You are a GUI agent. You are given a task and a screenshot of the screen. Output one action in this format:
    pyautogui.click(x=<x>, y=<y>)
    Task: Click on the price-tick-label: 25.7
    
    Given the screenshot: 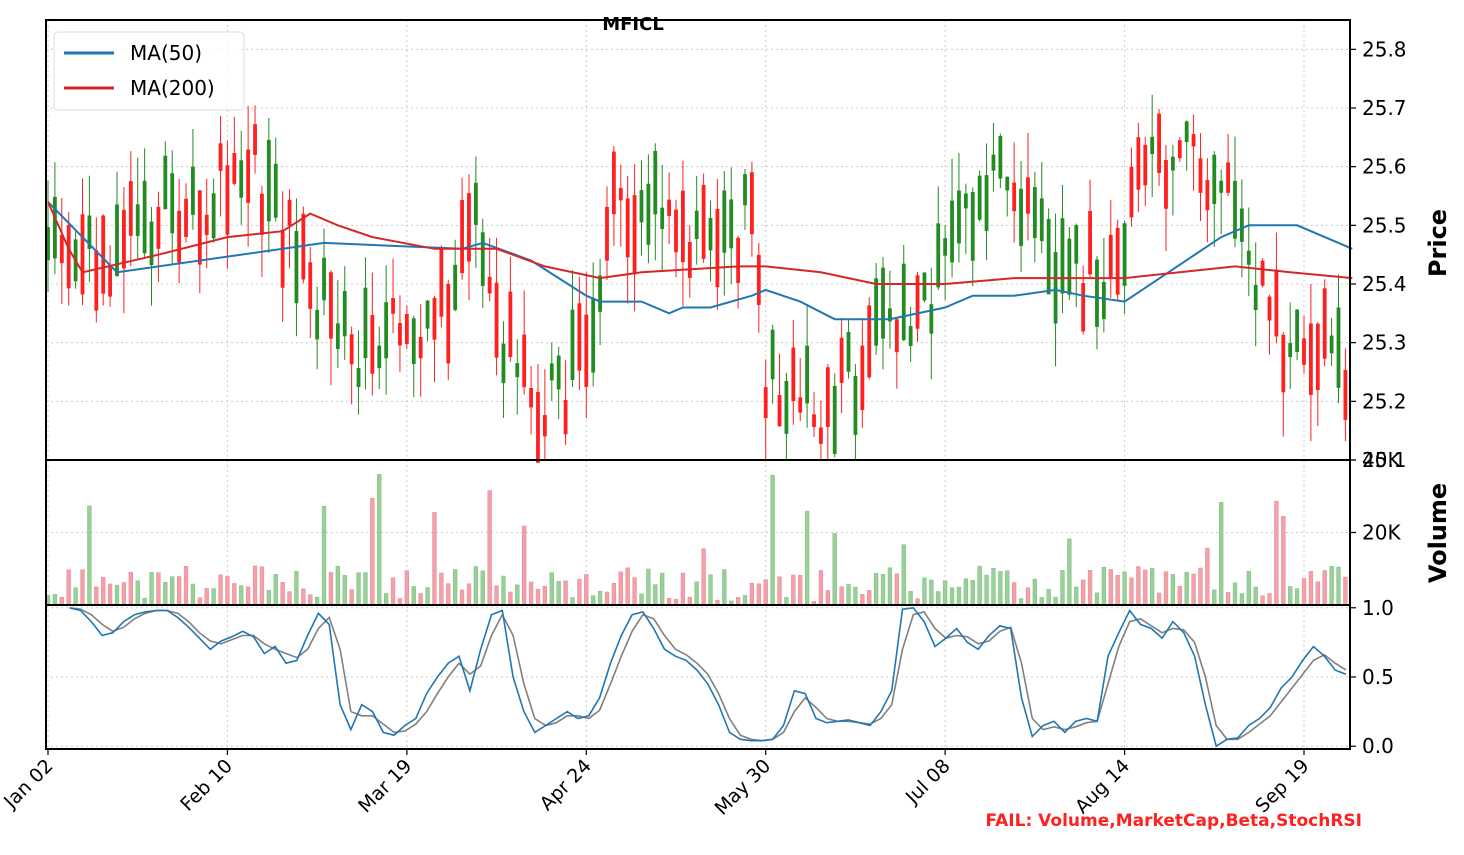 What is the action you would take?
    pyautogui.click(x=1384, y=108)
    